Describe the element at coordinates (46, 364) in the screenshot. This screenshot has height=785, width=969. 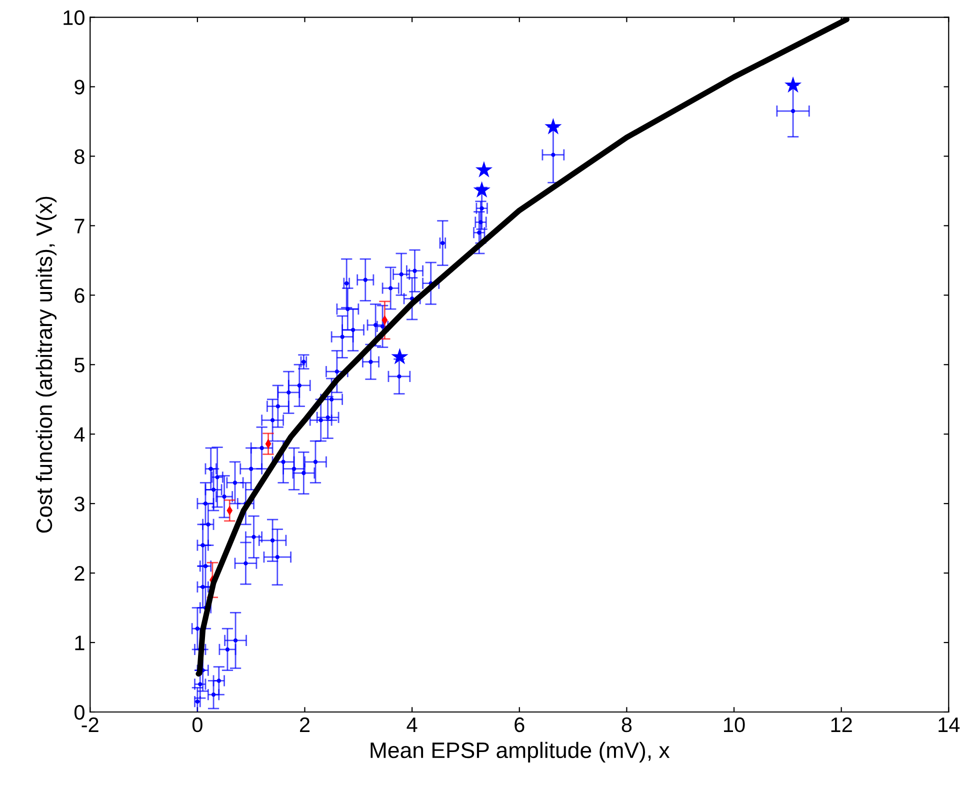
I see `y-axis-title: Cost function (arbitrary units), V(x)` at that location.